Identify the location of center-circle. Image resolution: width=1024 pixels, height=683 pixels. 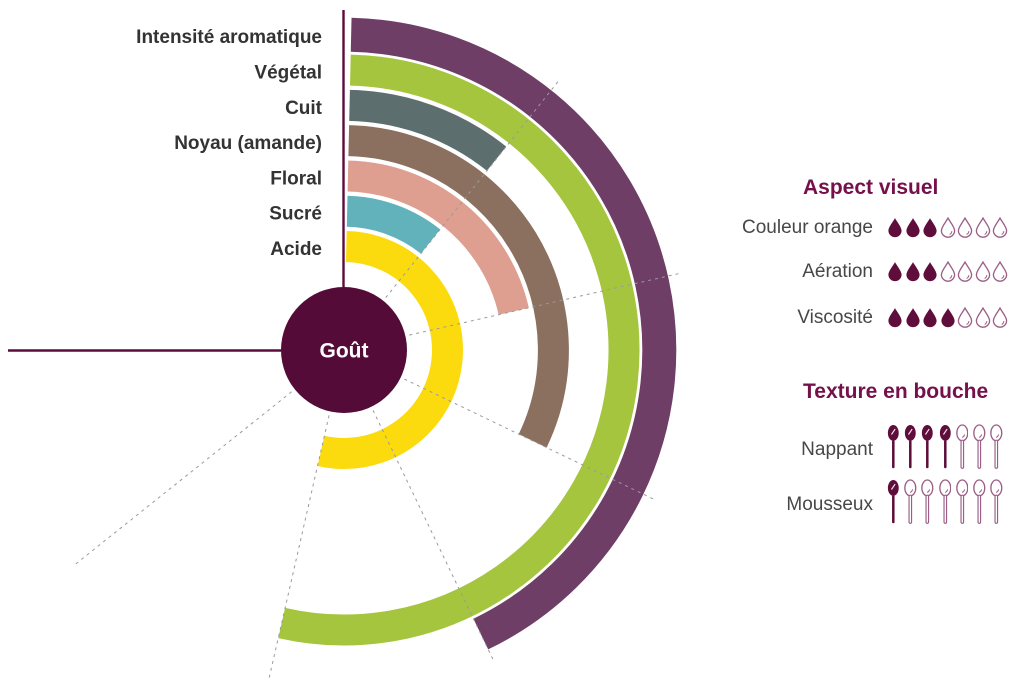
(344, 350).